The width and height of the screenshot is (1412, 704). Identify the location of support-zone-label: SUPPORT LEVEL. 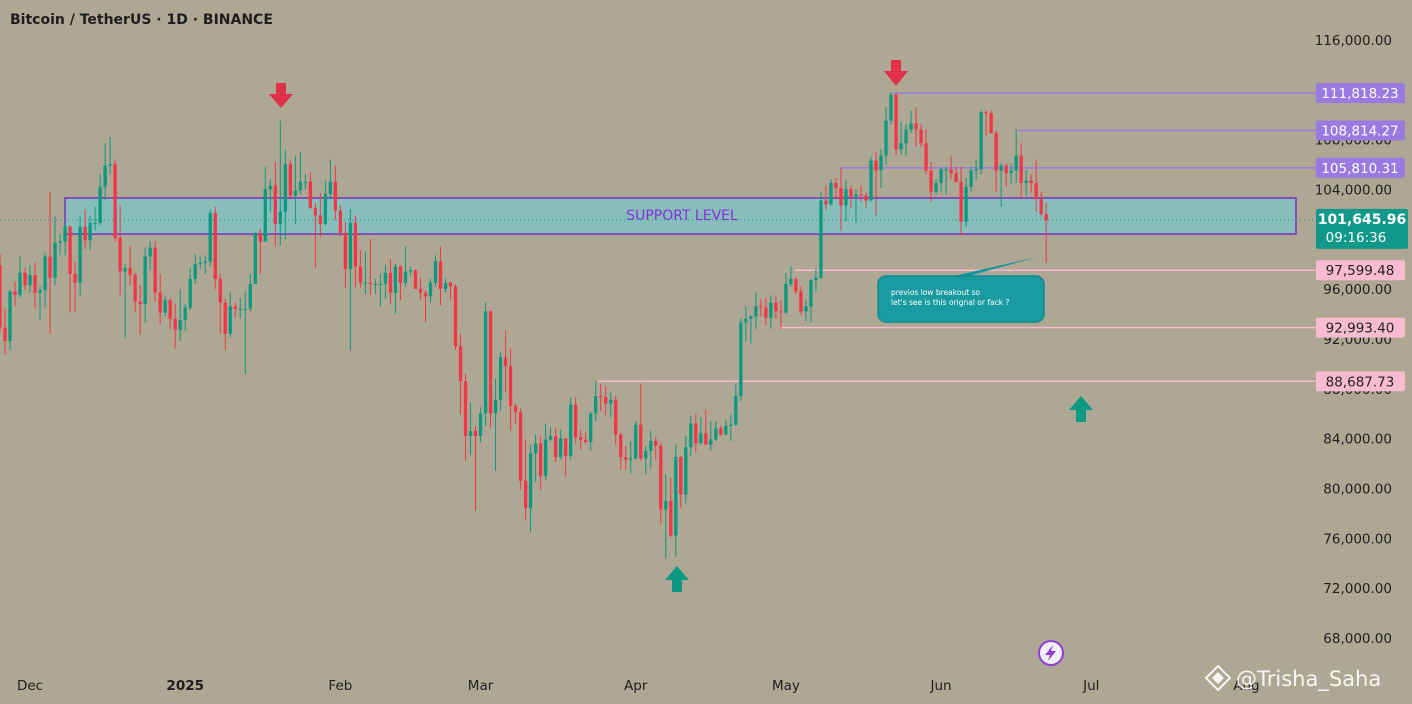
(682, 216).